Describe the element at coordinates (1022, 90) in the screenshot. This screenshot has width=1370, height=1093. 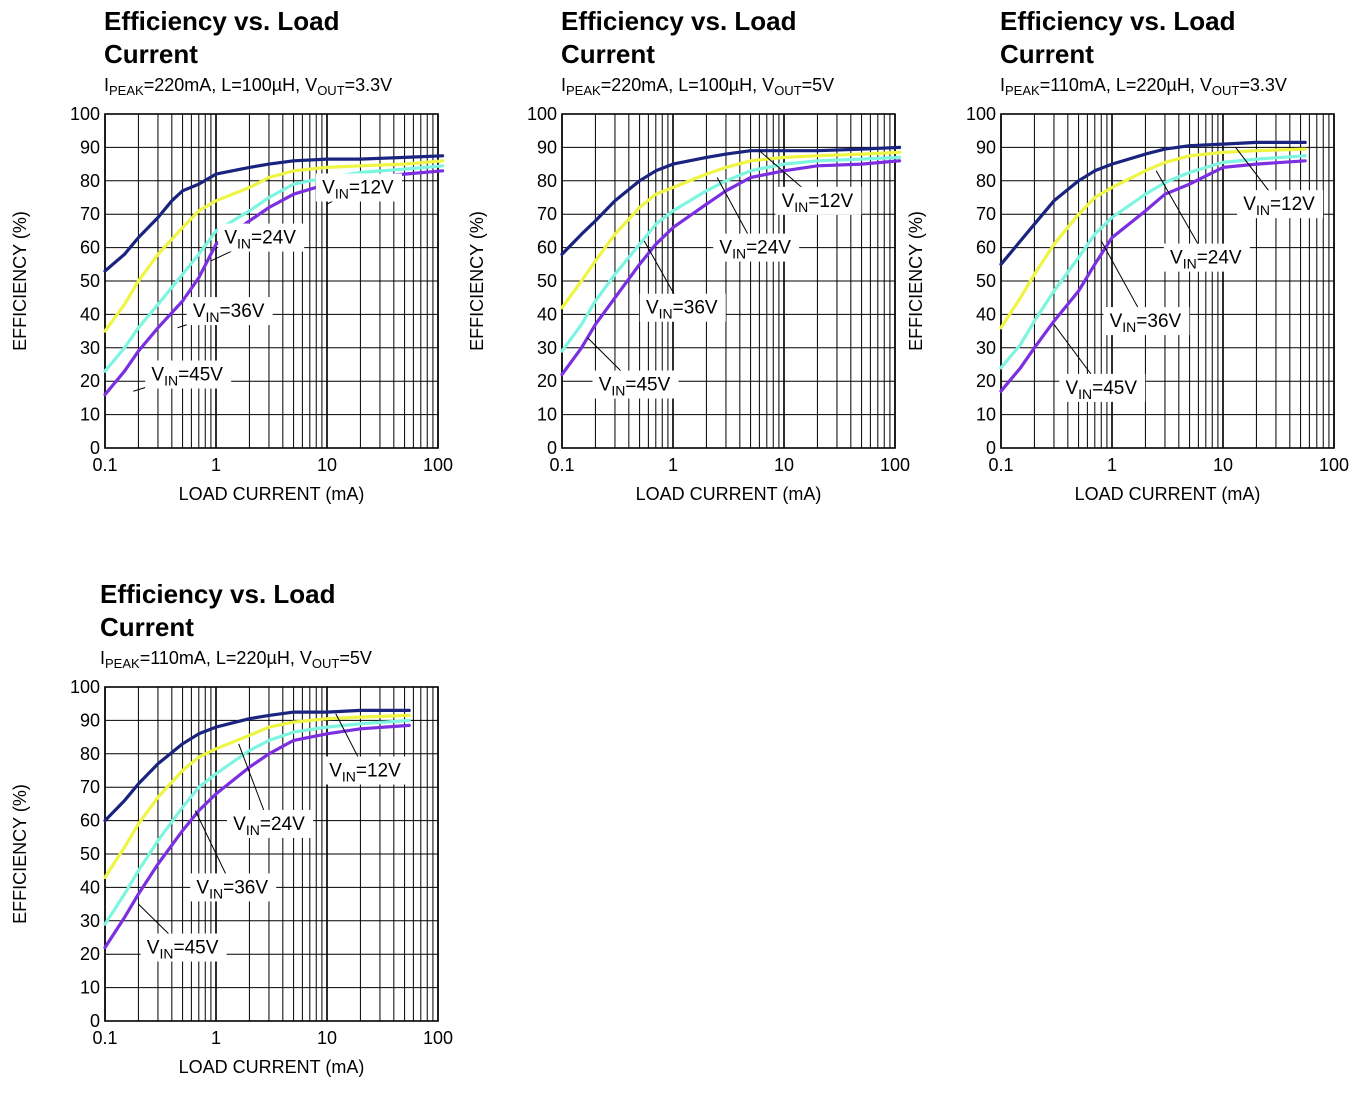
I see `subtitle-subscript: PEAK` at that location.